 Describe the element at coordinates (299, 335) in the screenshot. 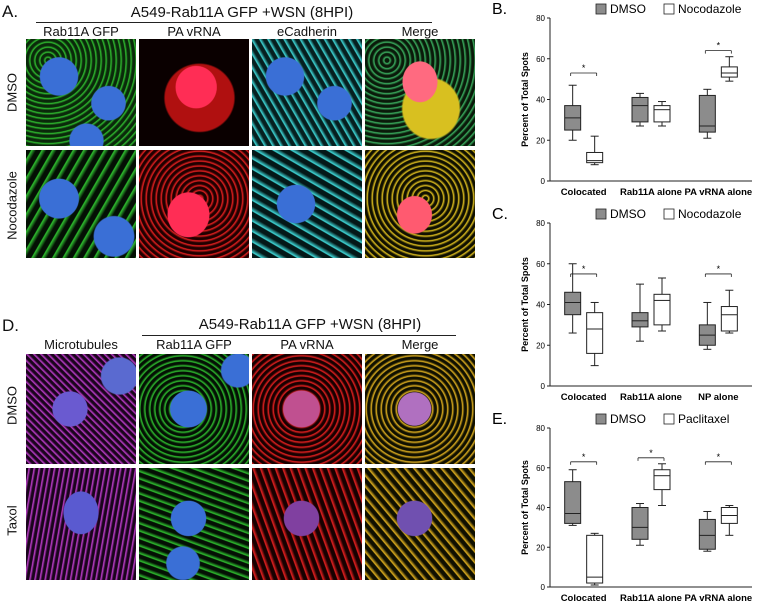

I see `panel-d-header-rule` at that location.